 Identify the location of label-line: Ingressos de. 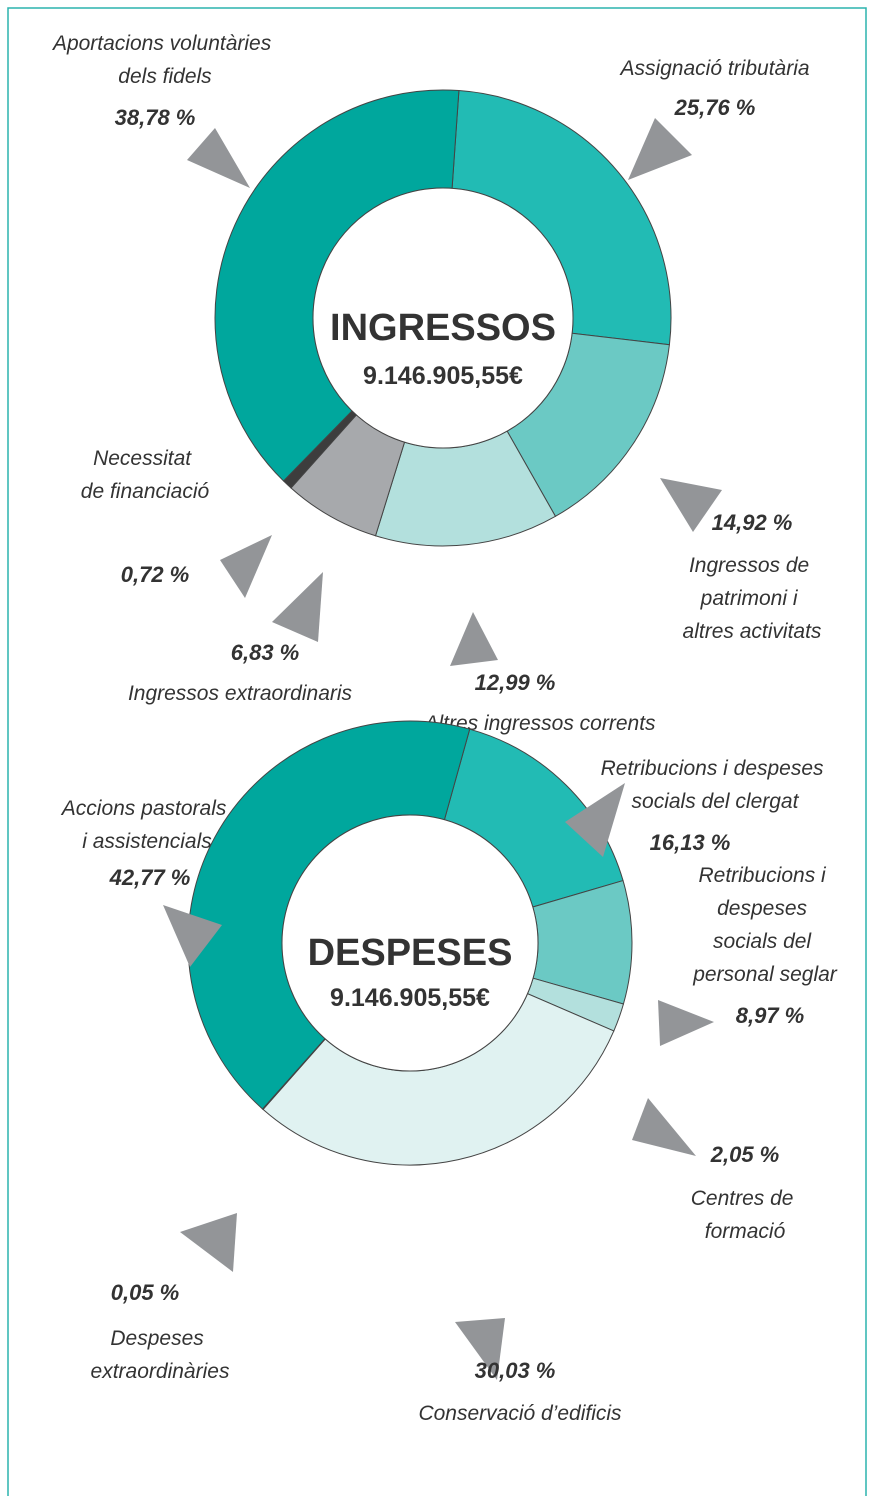
(752, 565).